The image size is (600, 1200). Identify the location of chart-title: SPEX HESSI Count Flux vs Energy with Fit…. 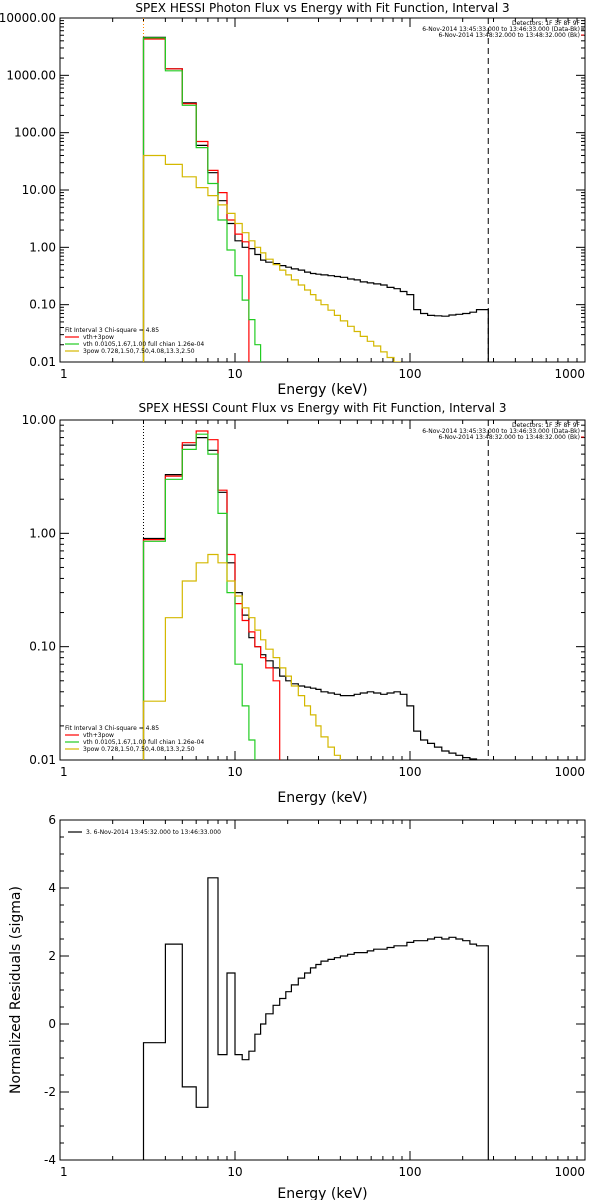
(322, 408).